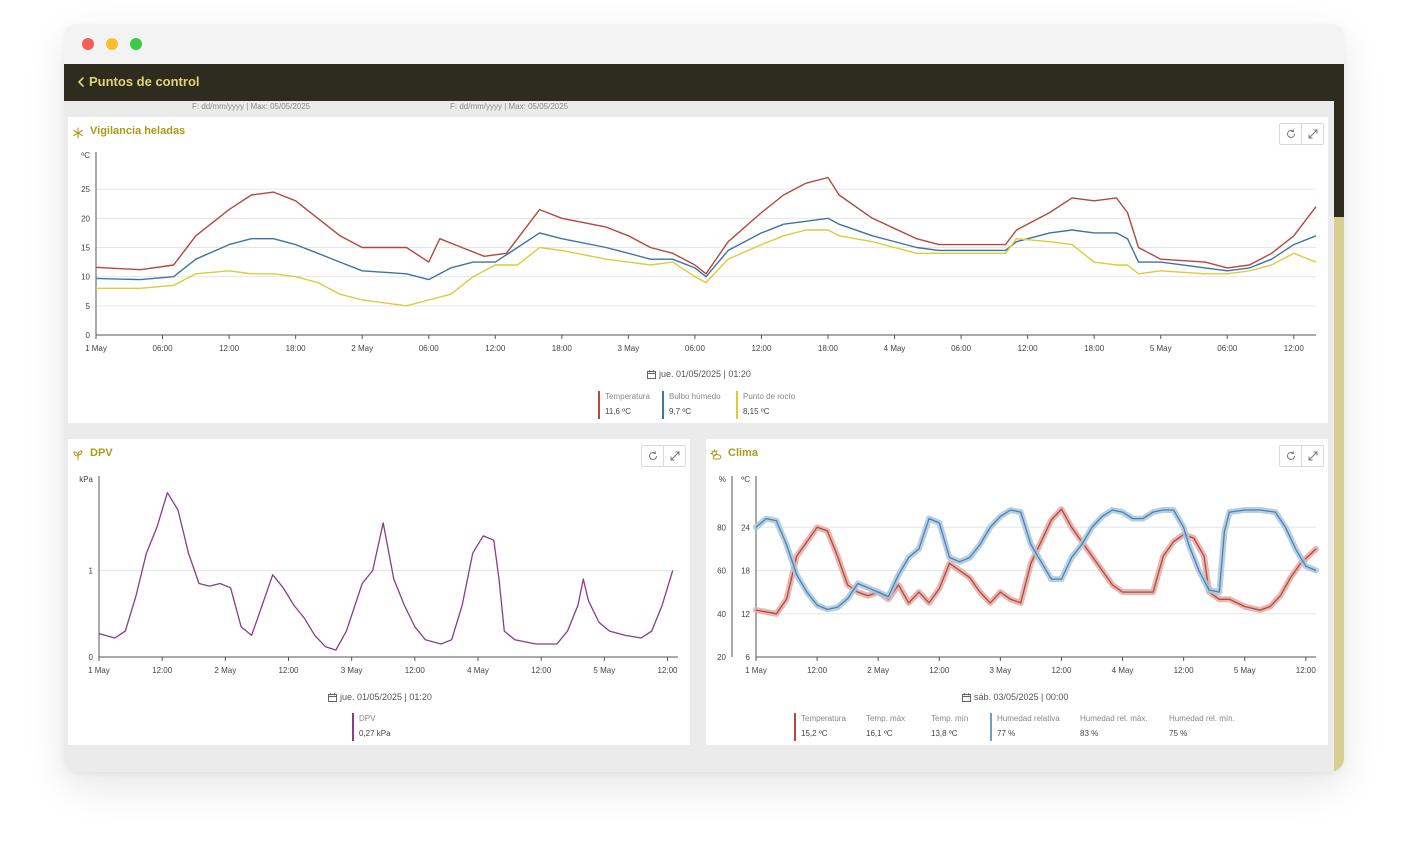 The image size is (1408, 848). I want to click on x-tick-label: 1 May, so click(99, 670).